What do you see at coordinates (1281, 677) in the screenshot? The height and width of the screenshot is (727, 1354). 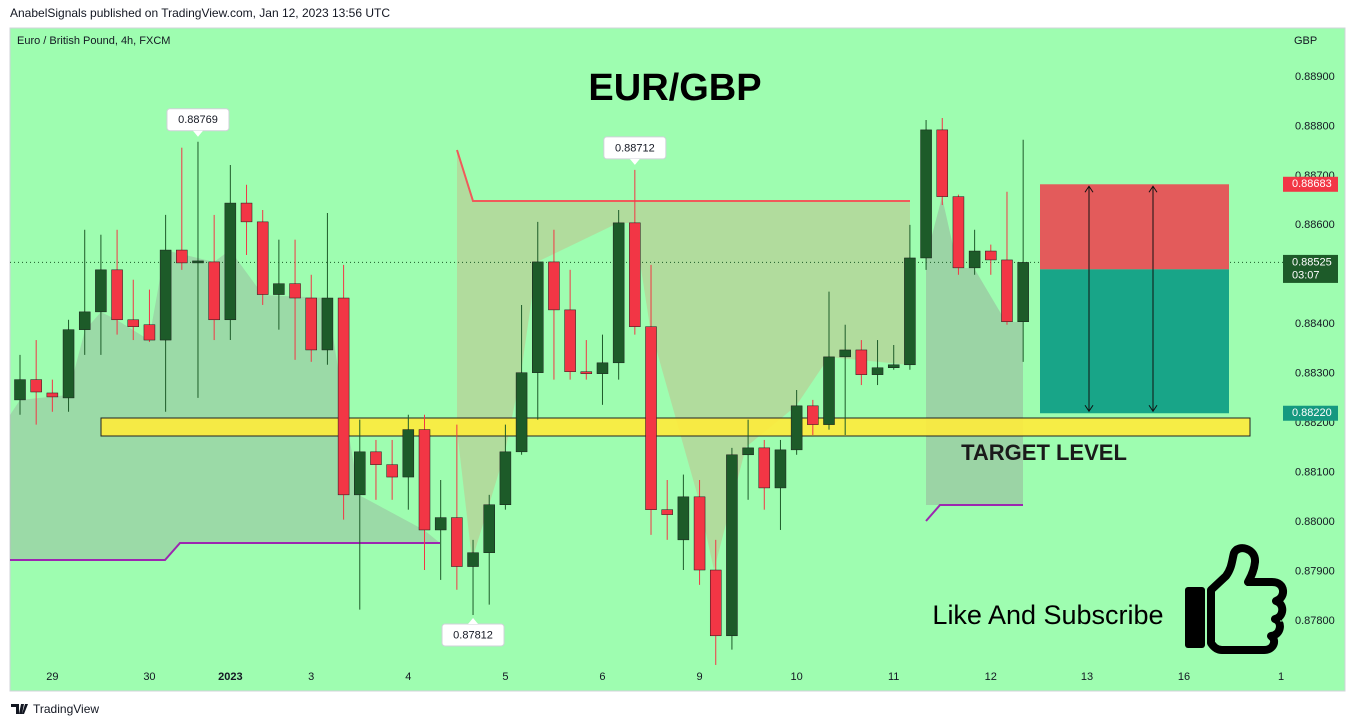 I see `x-tick-label: 1` at bounding box center [1281, 677].